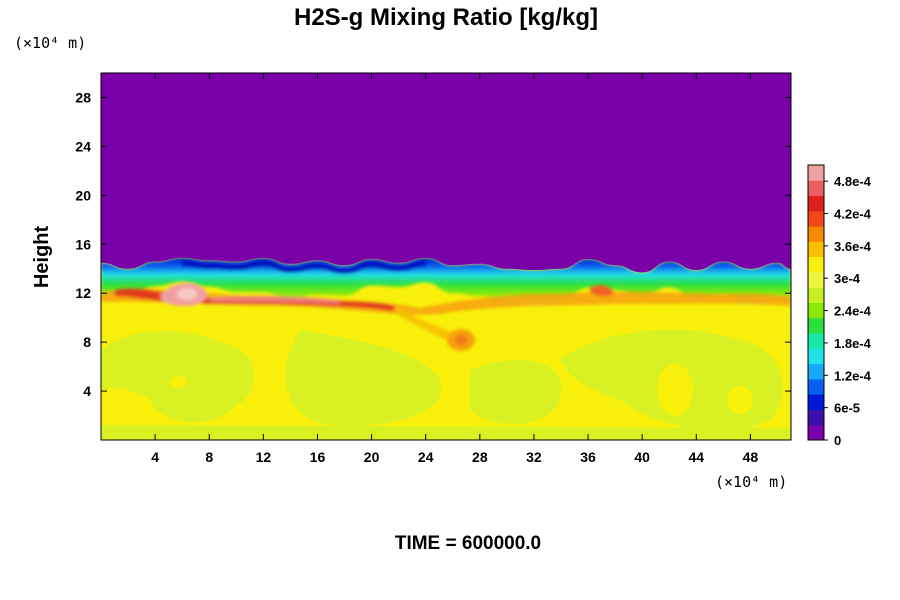 This screenshot has width=900, height=600. I want to click on x-tick-label: 44, so click(697, 457).